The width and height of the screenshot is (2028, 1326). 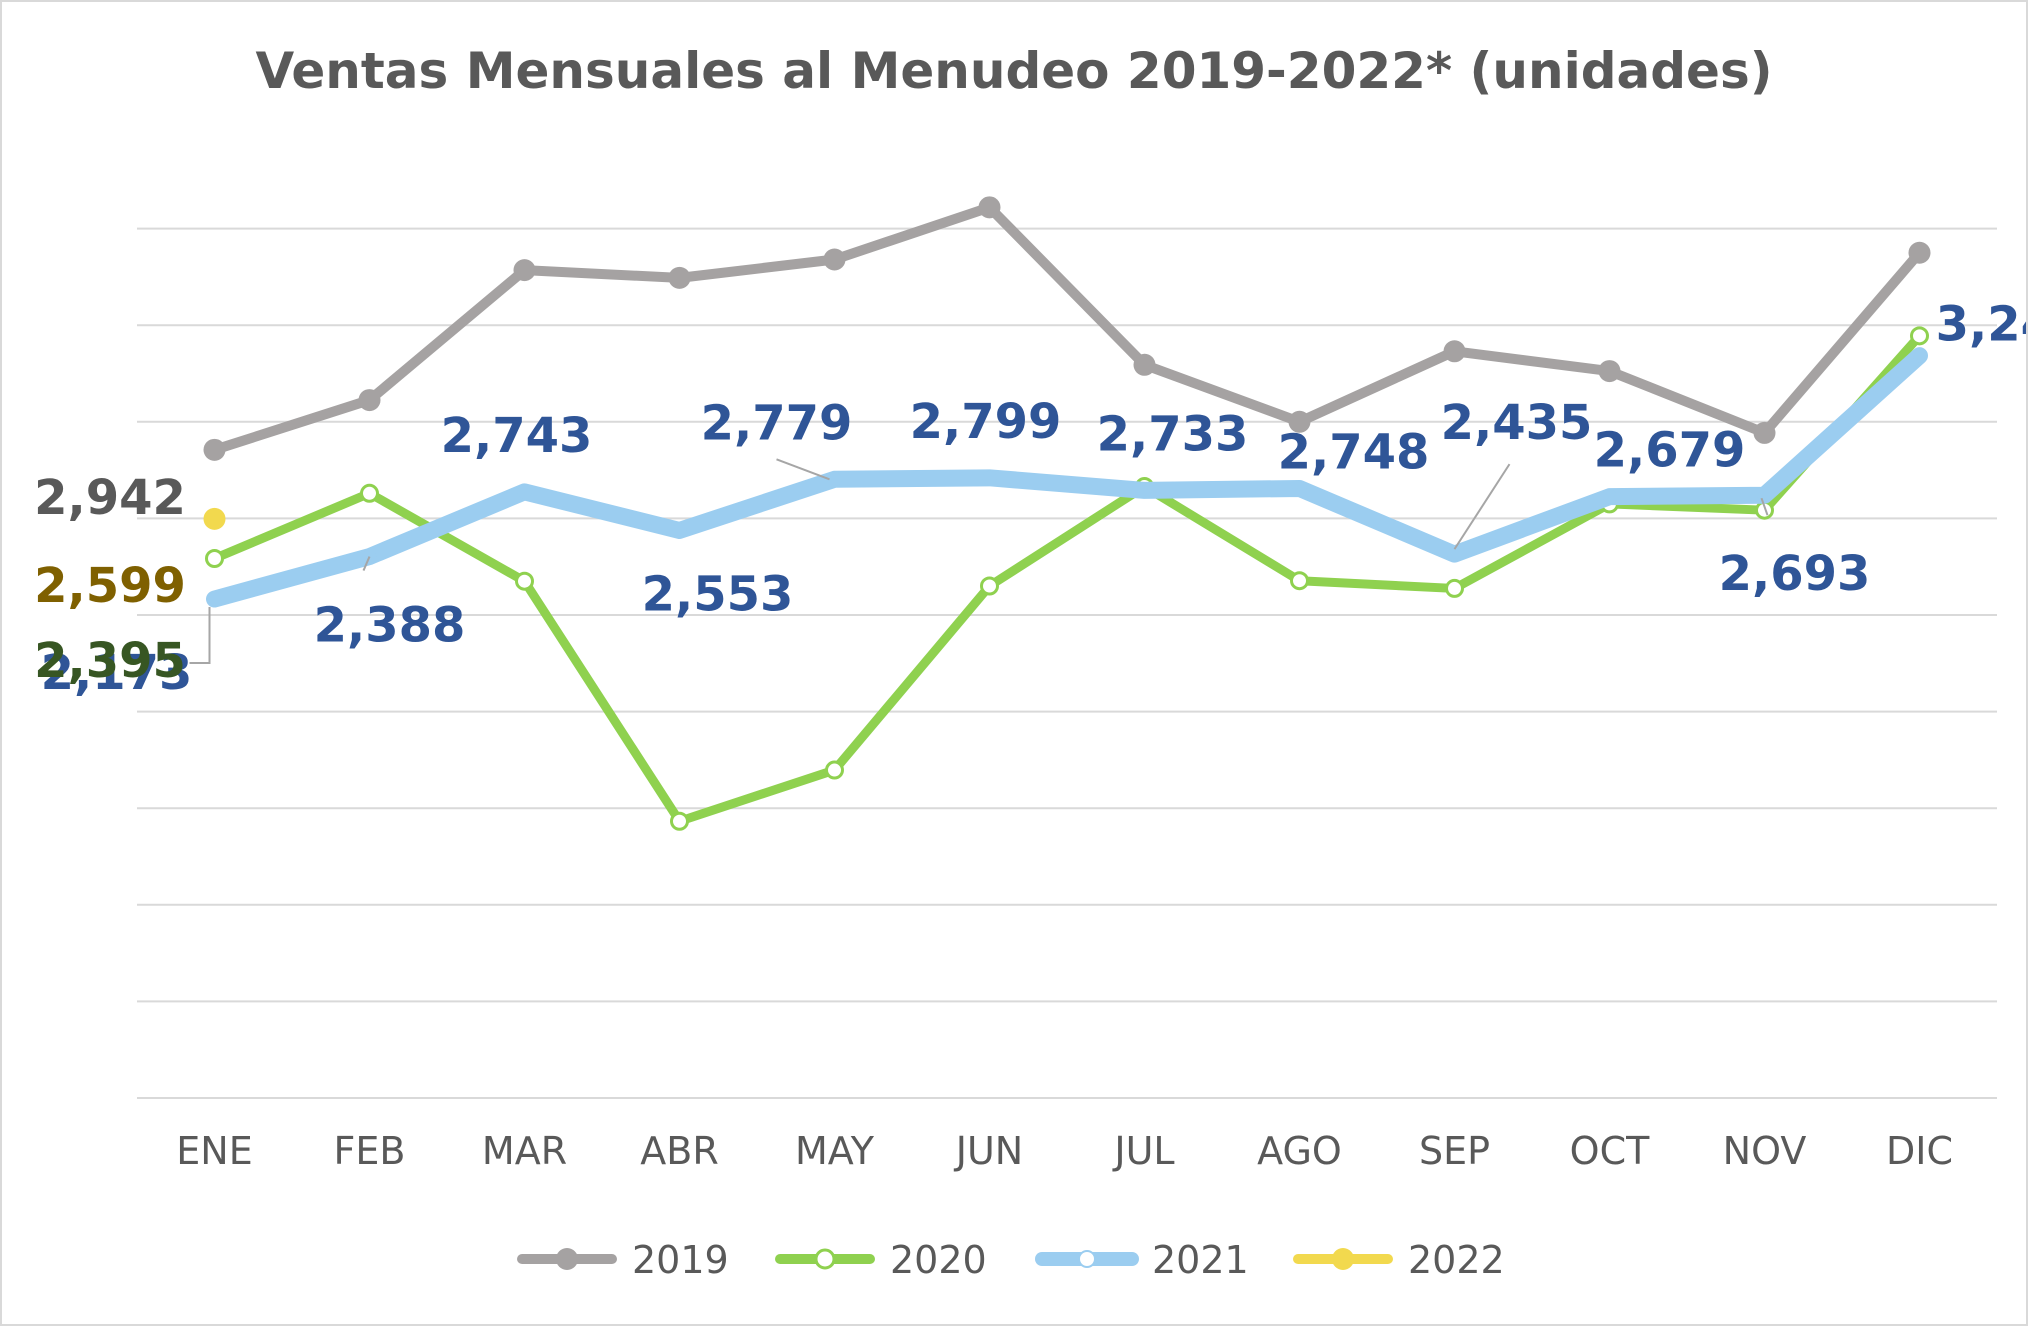 What do you see at coordinates (1142, 1260) in the screenshot?
I see `legend-item-2021: 2021` at bounding box center [1142, 1260].